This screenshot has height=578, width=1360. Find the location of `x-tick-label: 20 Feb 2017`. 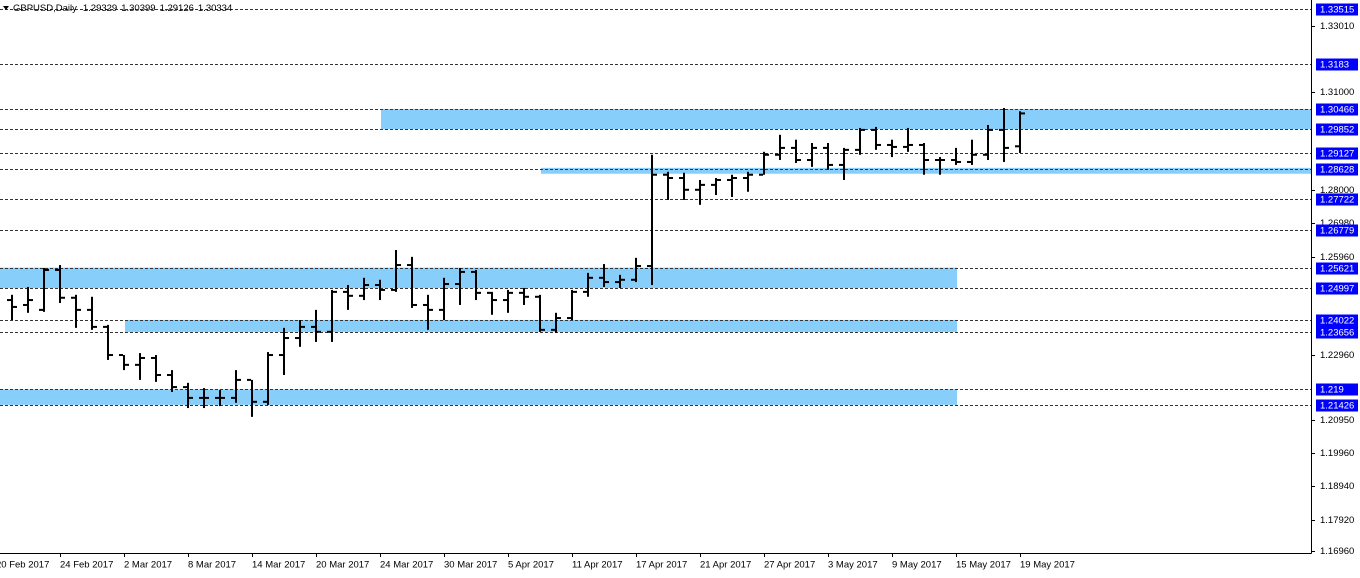

x-tick-label: 20 Feb 2017 is located at coordinates (24, 565).